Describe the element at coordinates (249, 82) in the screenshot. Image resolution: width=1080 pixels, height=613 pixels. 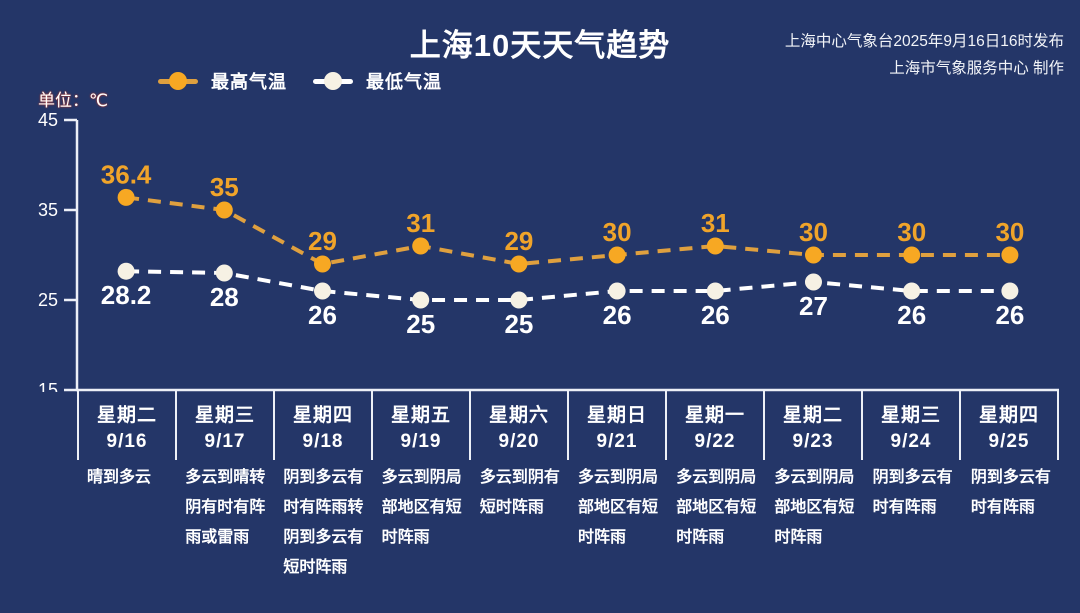
I see `legend-label: 最高气温` at that location.